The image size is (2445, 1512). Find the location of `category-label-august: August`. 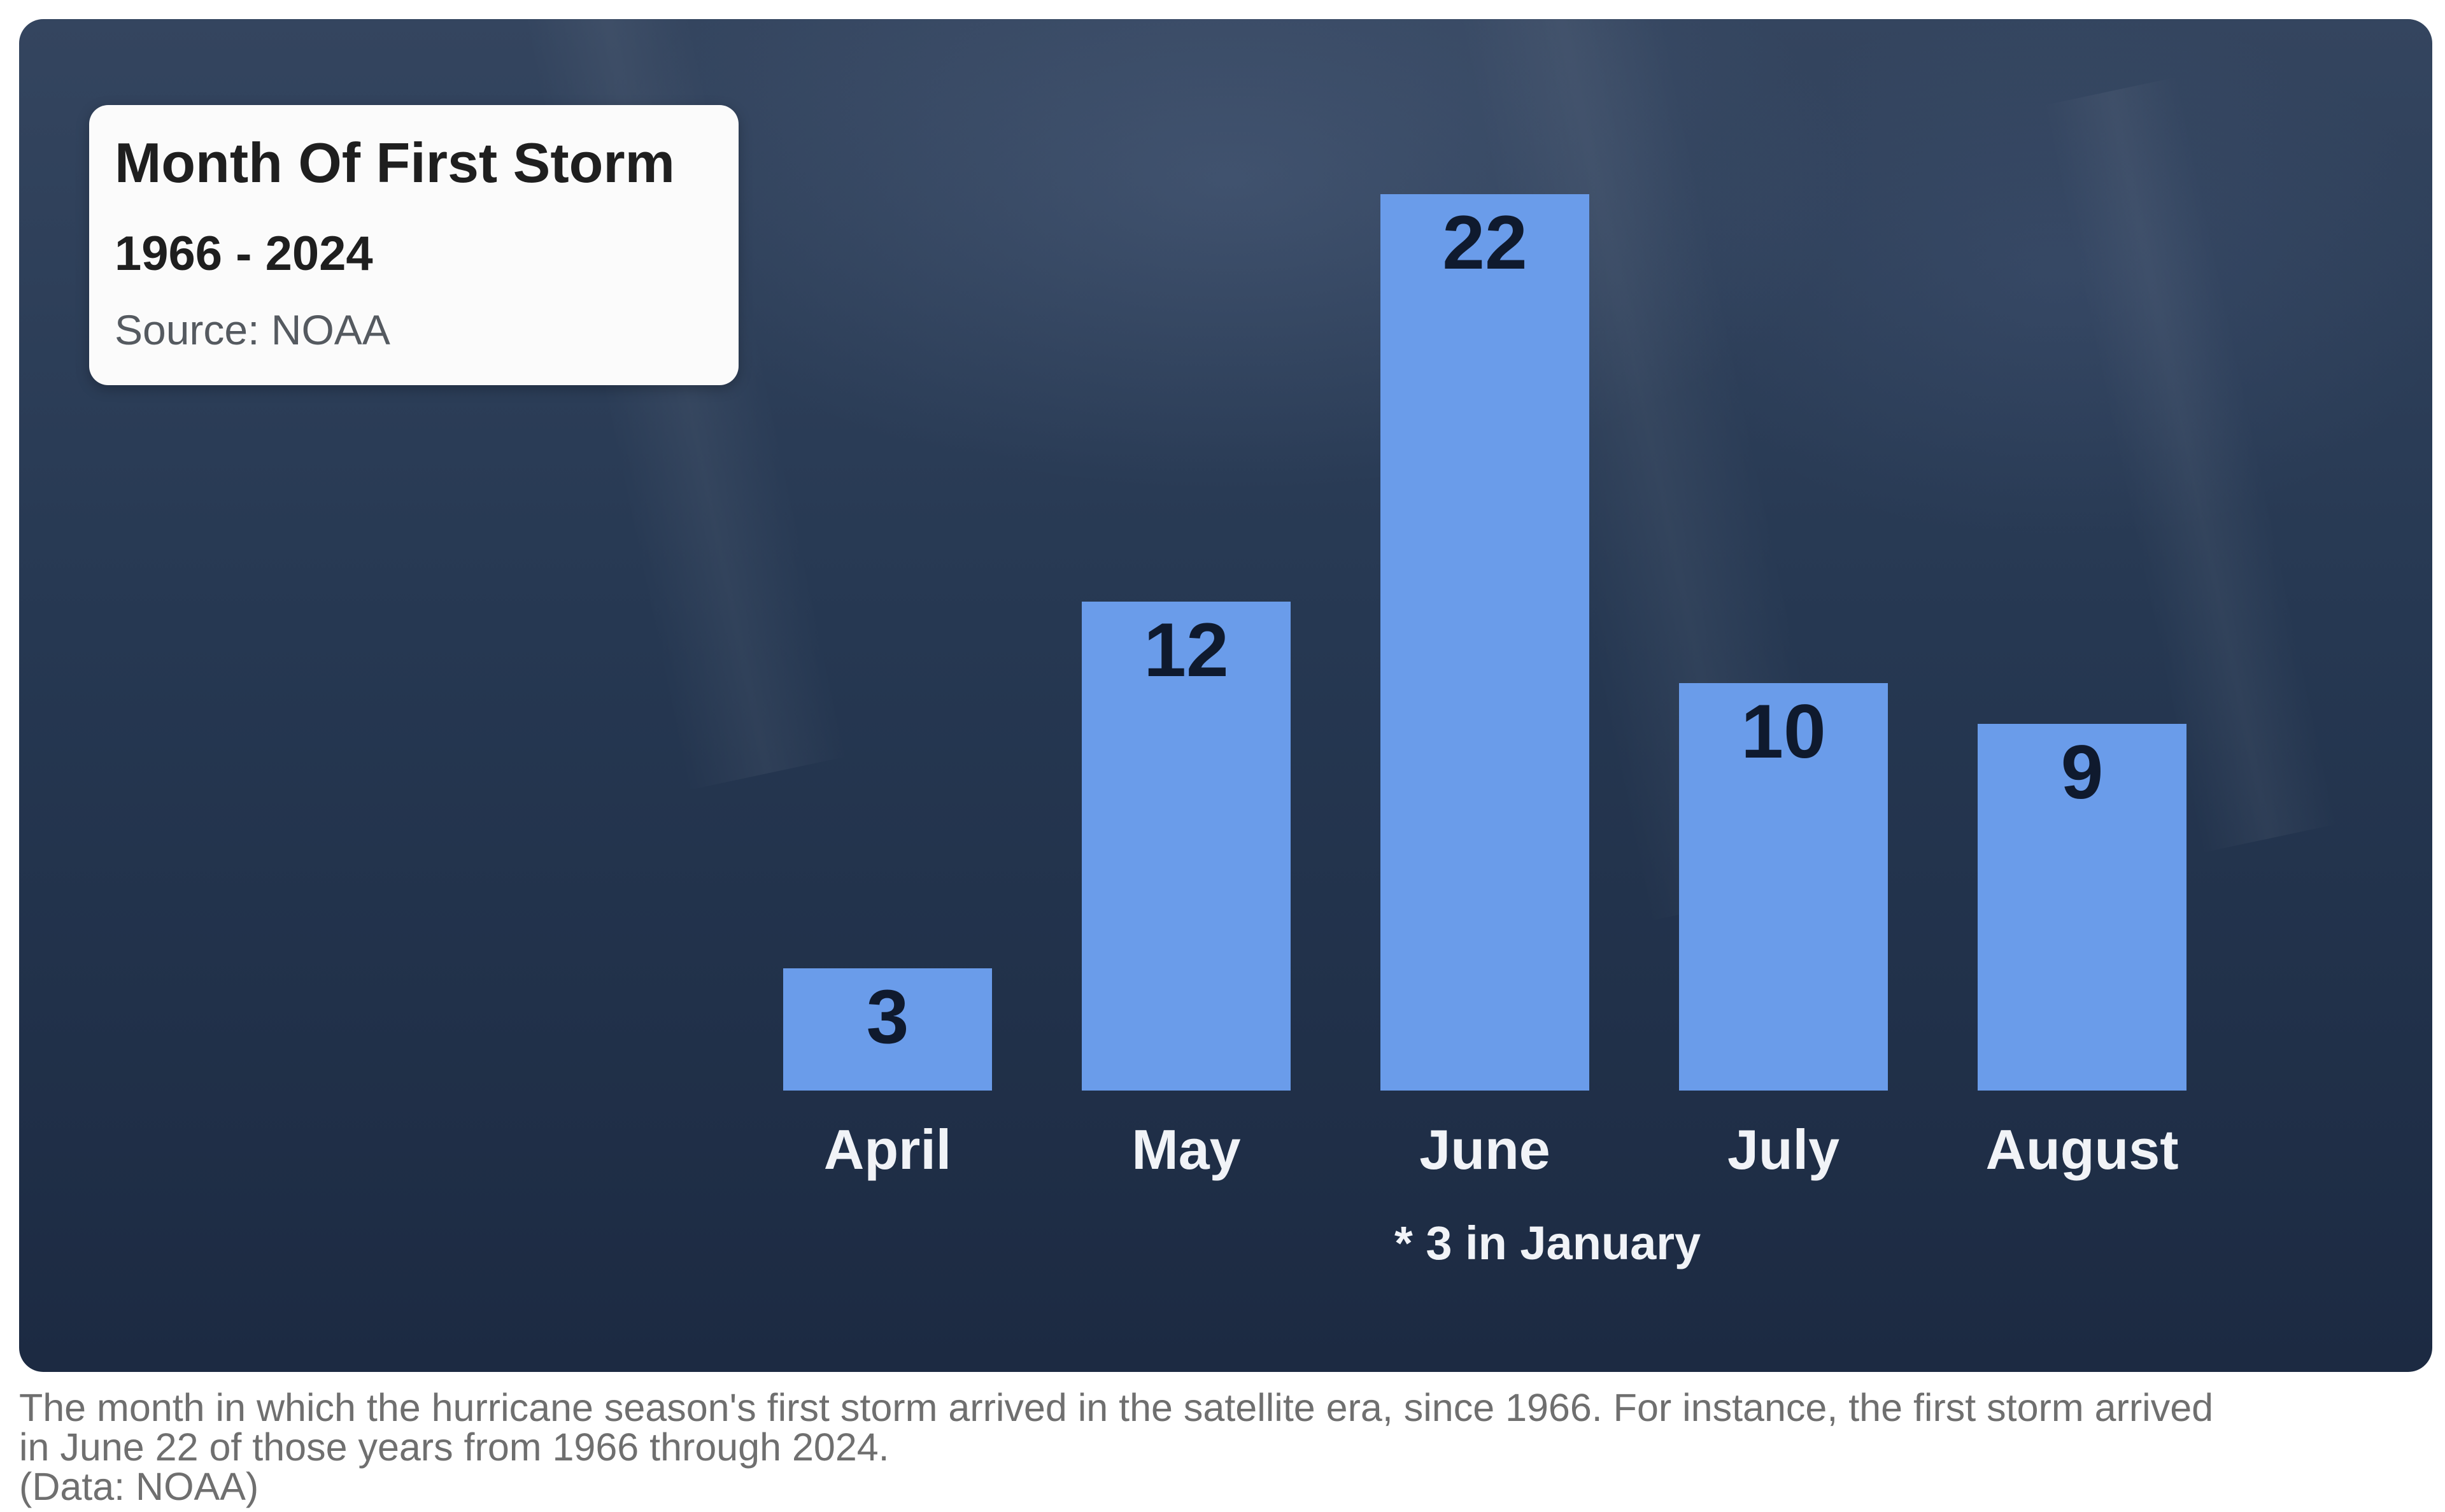

category-label-august: August is located at coordinates (2081, 1149).